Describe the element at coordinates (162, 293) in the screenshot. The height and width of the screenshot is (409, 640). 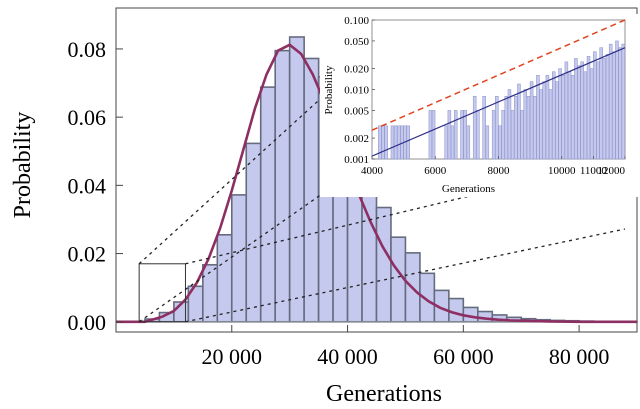
I see `zoom-box` at that location.